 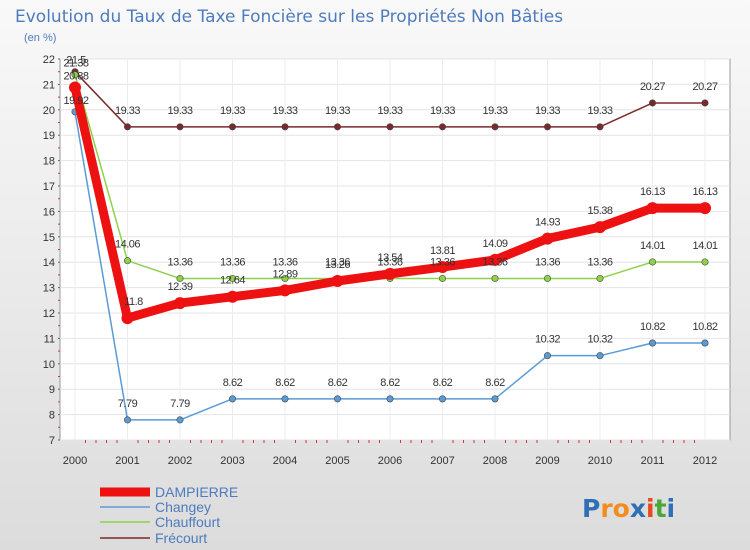 What do you see at coordinates (127, 461) in the screenshot?
I see `x-tick-label: 2001` at bounding box center [127, 461].